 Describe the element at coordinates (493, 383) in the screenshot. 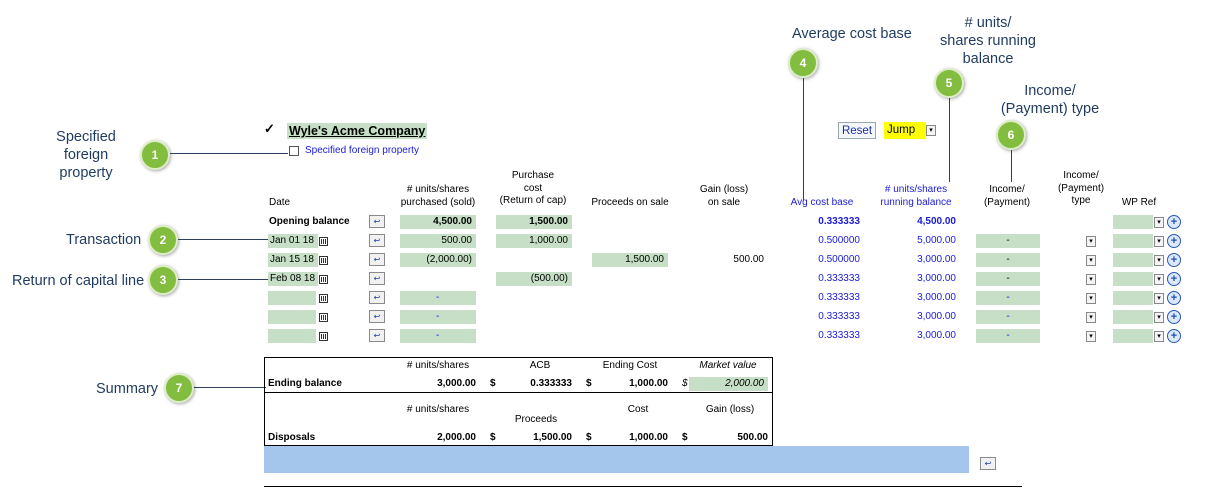

I see `ending-acb-dollar: $` at that location.